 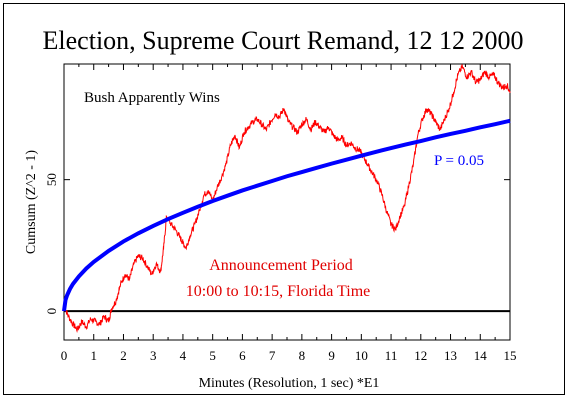 What do you see at coordinates (510, 355) in the screenshot?
I see `x-tick-label: 15` at bounding box center [510, 355].